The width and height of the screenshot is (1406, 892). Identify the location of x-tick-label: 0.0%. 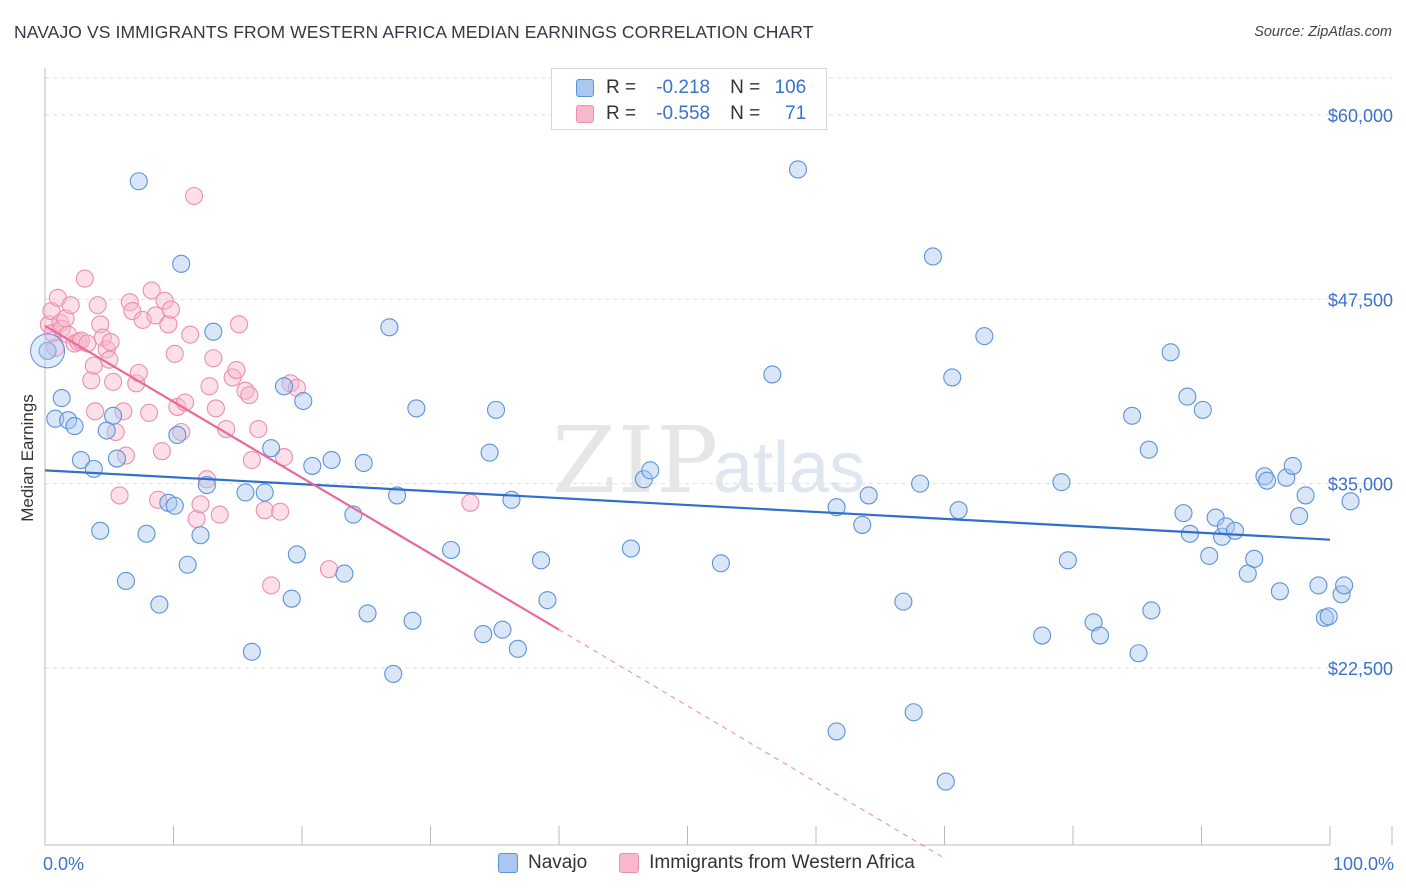
(63, 864).